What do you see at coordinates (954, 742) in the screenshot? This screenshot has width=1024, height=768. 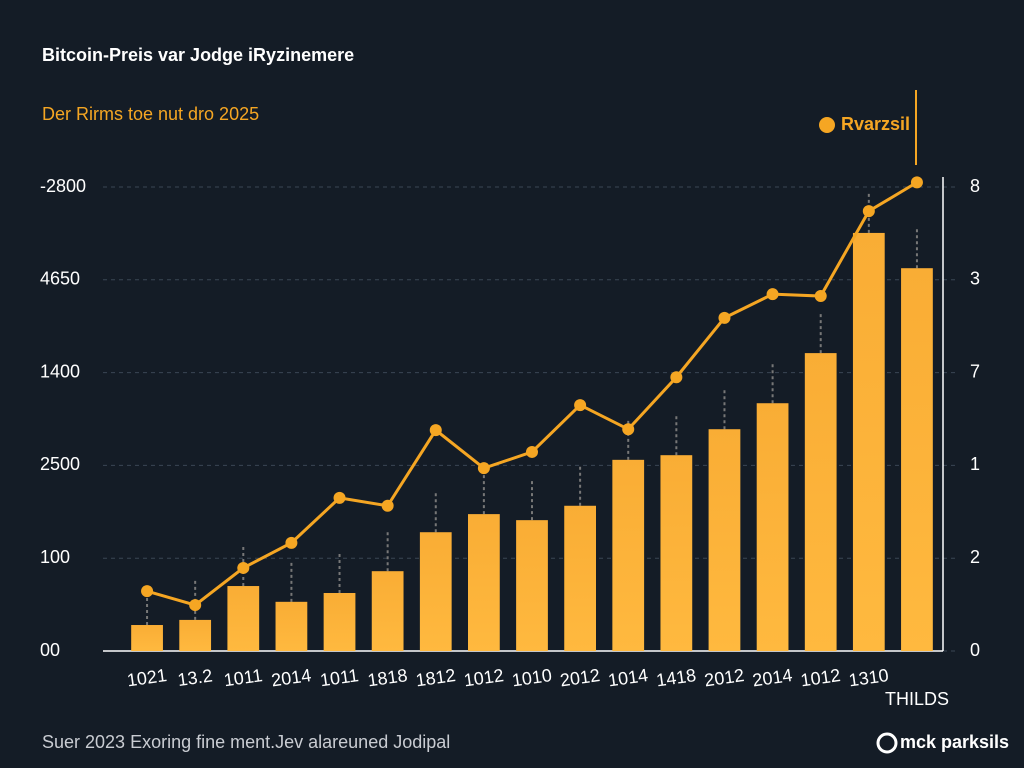 I see `source: mck parksils` at bounding box center [954, 742].